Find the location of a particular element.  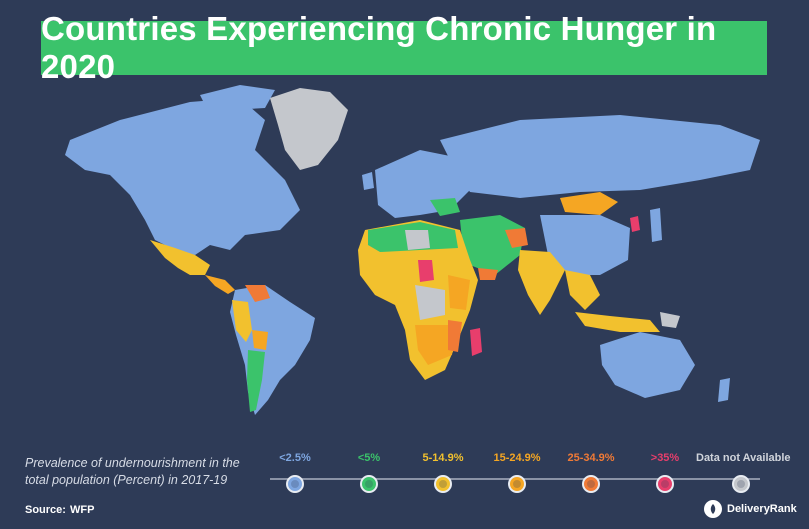

source-note: Source: WFP is located at coordinates (59, 510).